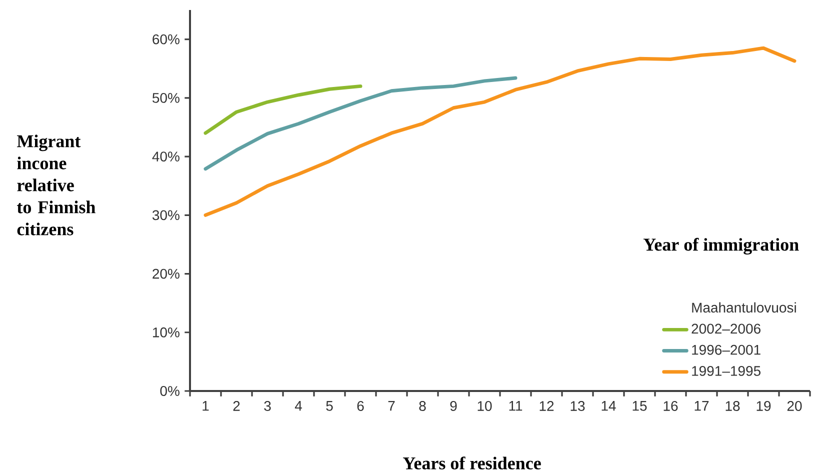 This screenshot has width=813, height=475. I want to click on y-axis-title: Migrant incone relative to Finnish citizens, so click(56, 185).